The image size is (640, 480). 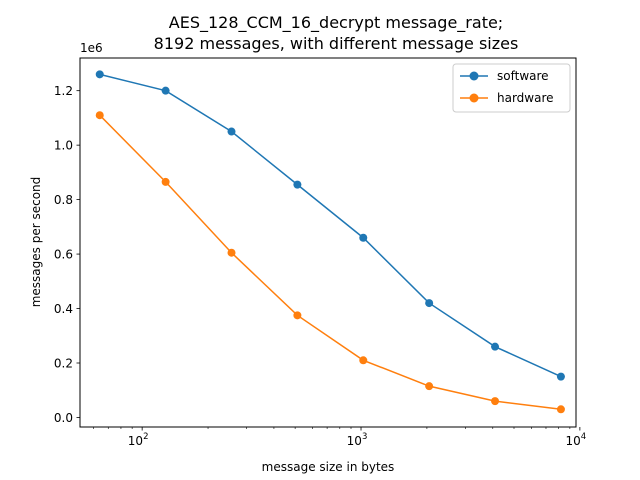 I want to click on y-tick-label: 0.0, so click(x=63, y=418).